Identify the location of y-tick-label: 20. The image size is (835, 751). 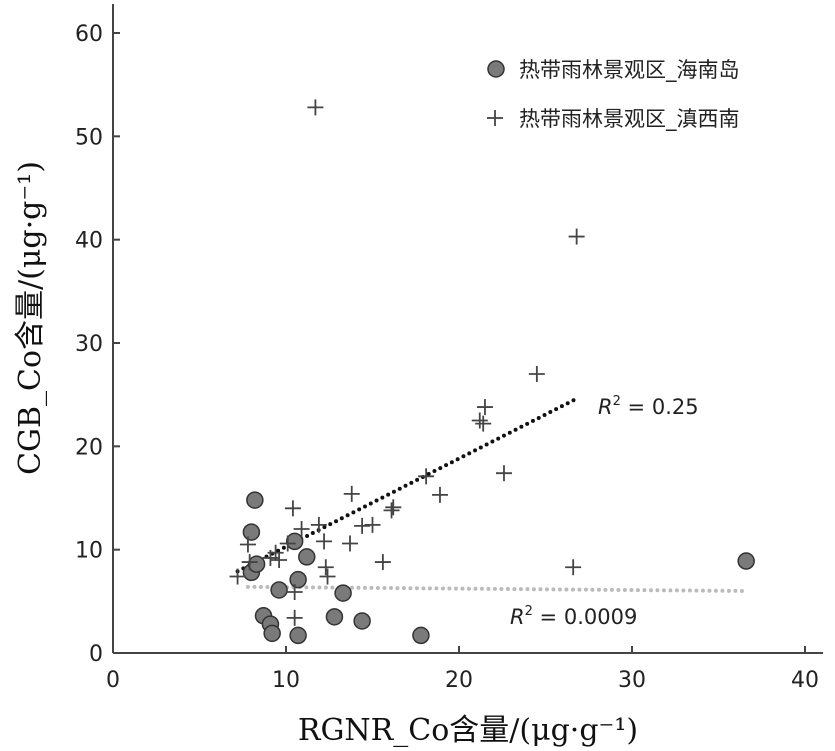
(89, 447).